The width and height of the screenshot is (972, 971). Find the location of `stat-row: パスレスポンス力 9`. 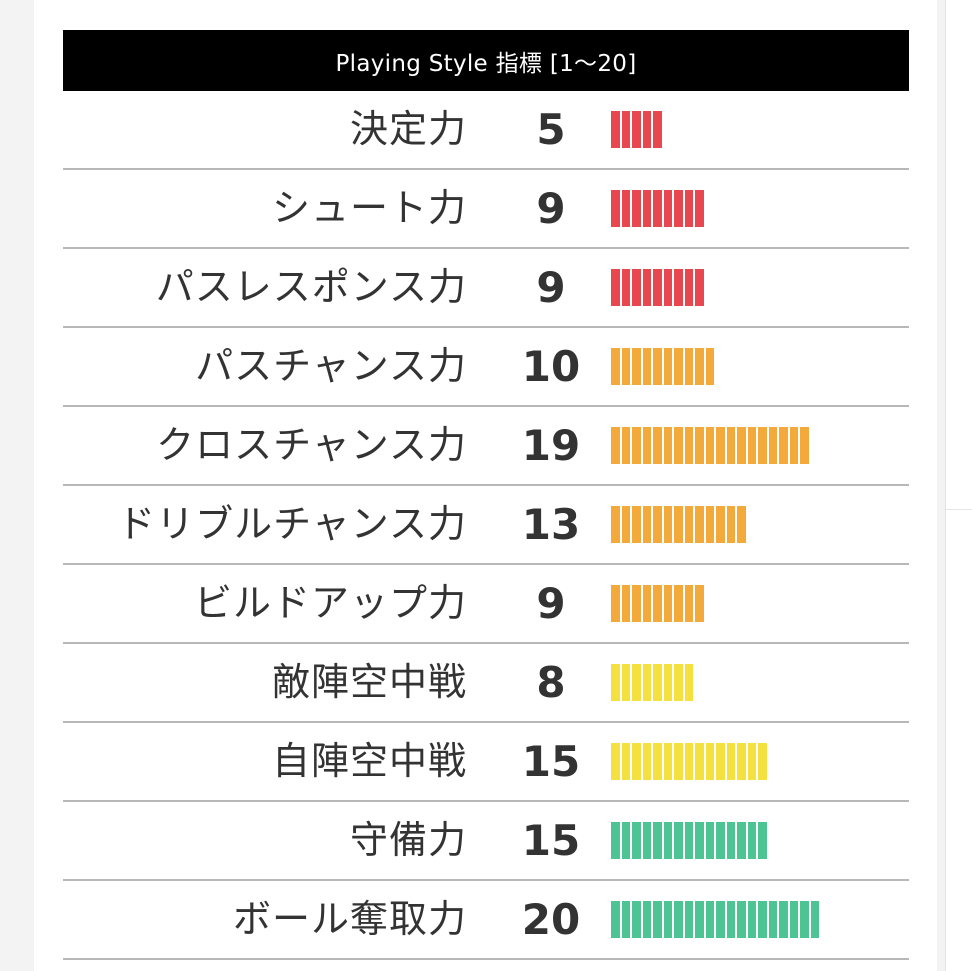

stat-row: パスレスポンス力 9 is located at coordinates (486, 288).